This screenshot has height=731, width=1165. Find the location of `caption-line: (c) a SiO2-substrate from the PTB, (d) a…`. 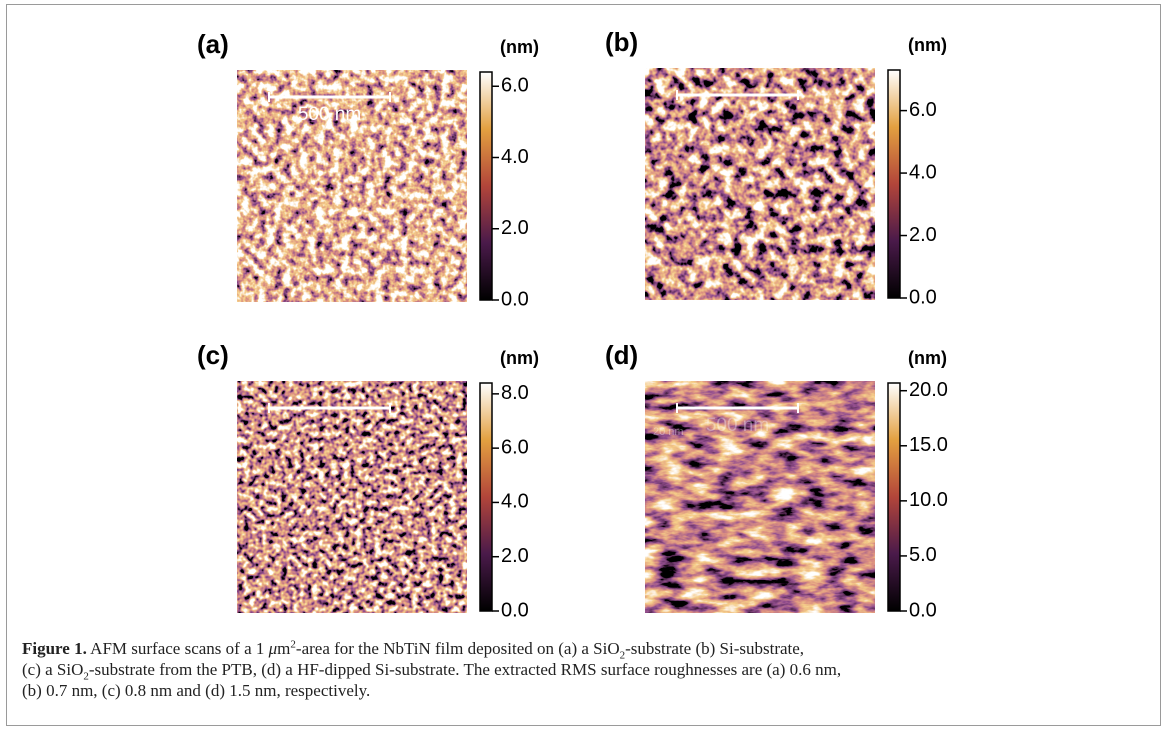

caption-line: (c) a SiO2-substrate from the PTB, (d) a… is located at coordinates (582, 671).